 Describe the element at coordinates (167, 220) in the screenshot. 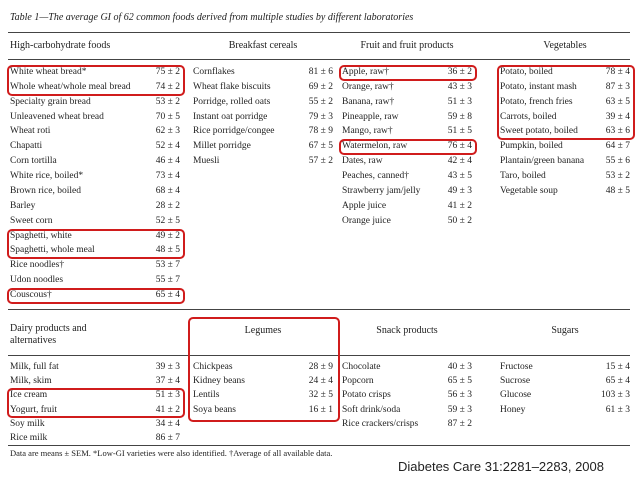

I see `gi-value: 52 ± 5` at that location.